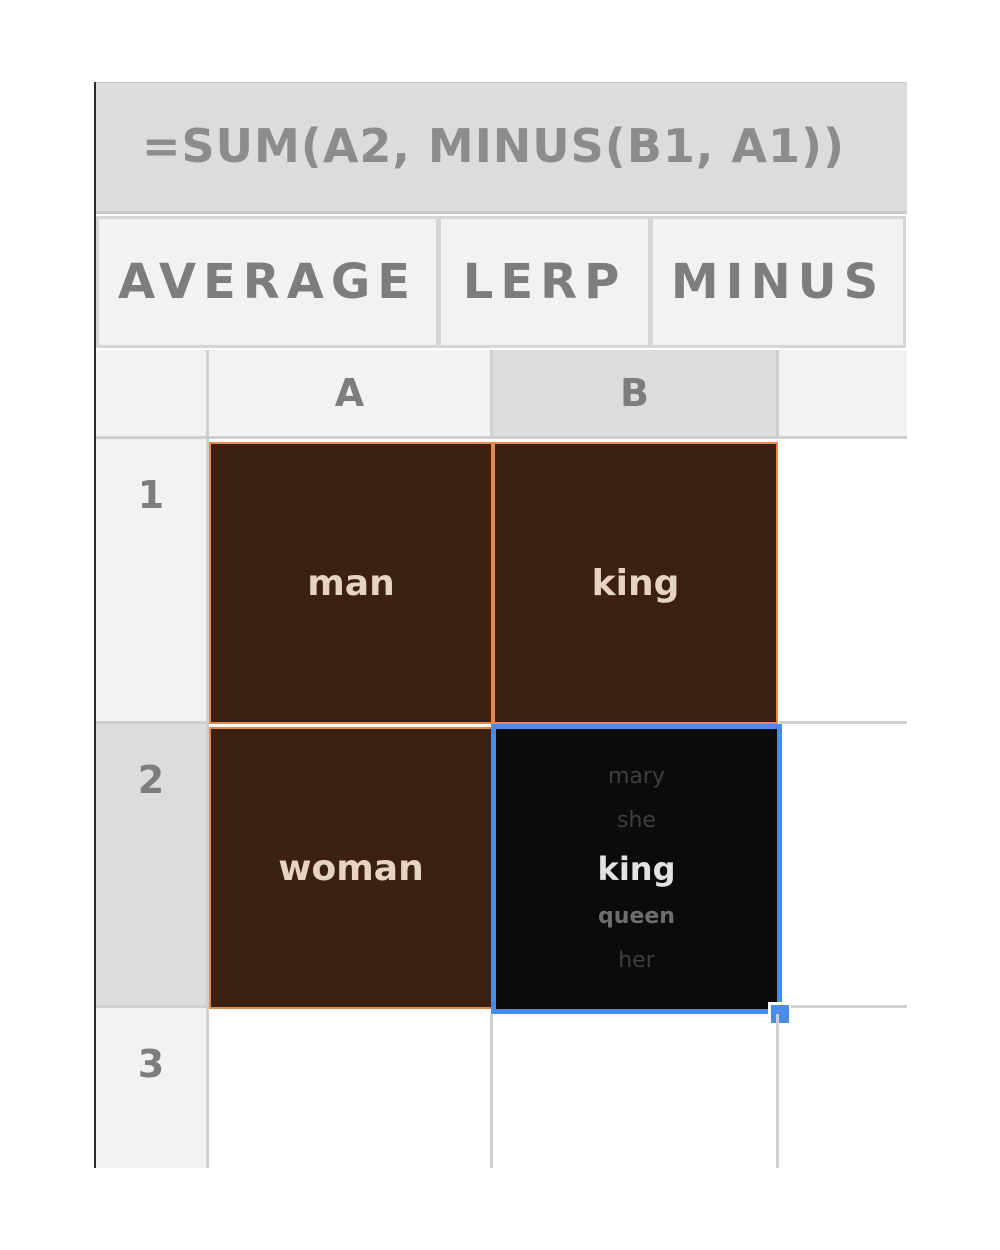 This screenshot has width=1000, height=1250. I want to click on candidate-word: queen, so click(636, 916).